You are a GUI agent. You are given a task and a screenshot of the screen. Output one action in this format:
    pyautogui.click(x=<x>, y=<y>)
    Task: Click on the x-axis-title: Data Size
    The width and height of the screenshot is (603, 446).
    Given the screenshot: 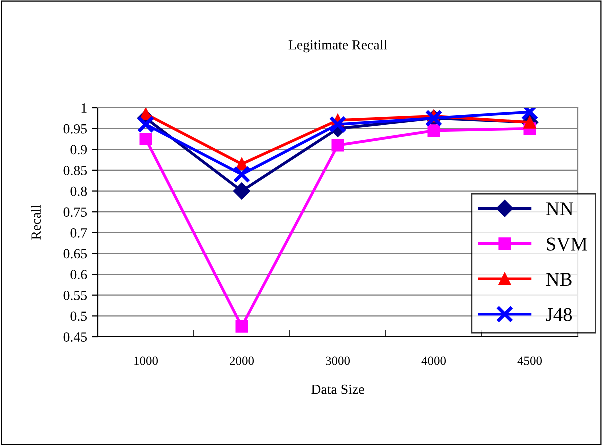 What is the action you would take?
    pyautogui.click(x=338, y=389)
    